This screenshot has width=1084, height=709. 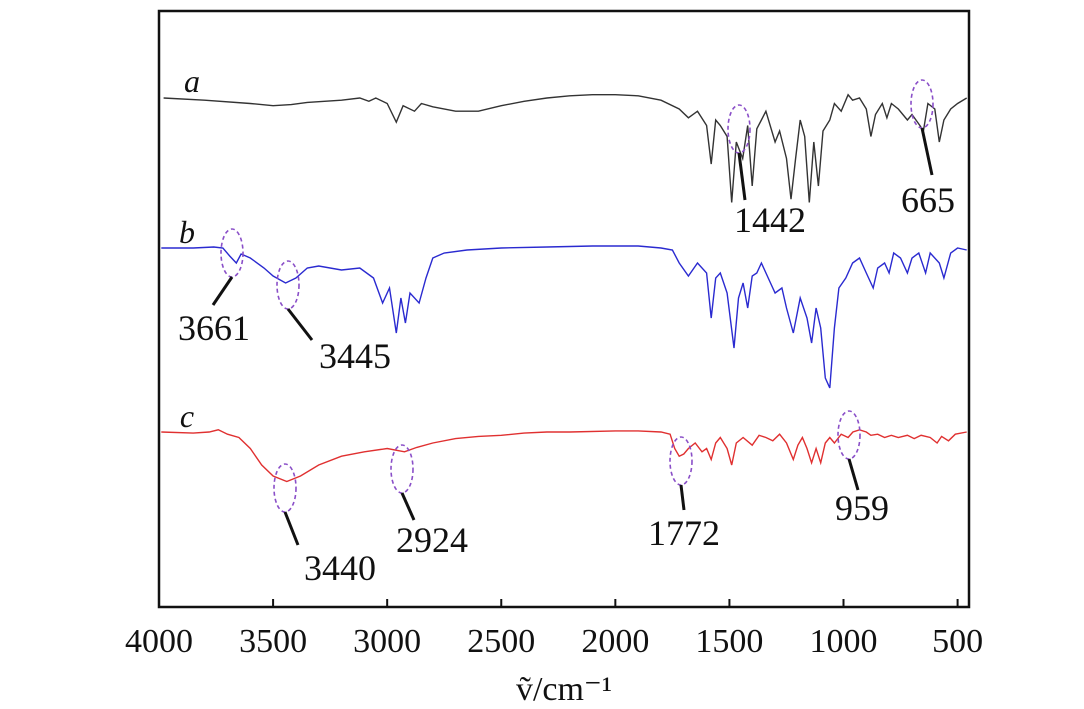 I want to click on series-label-b: b, so click(x=187, y=232).